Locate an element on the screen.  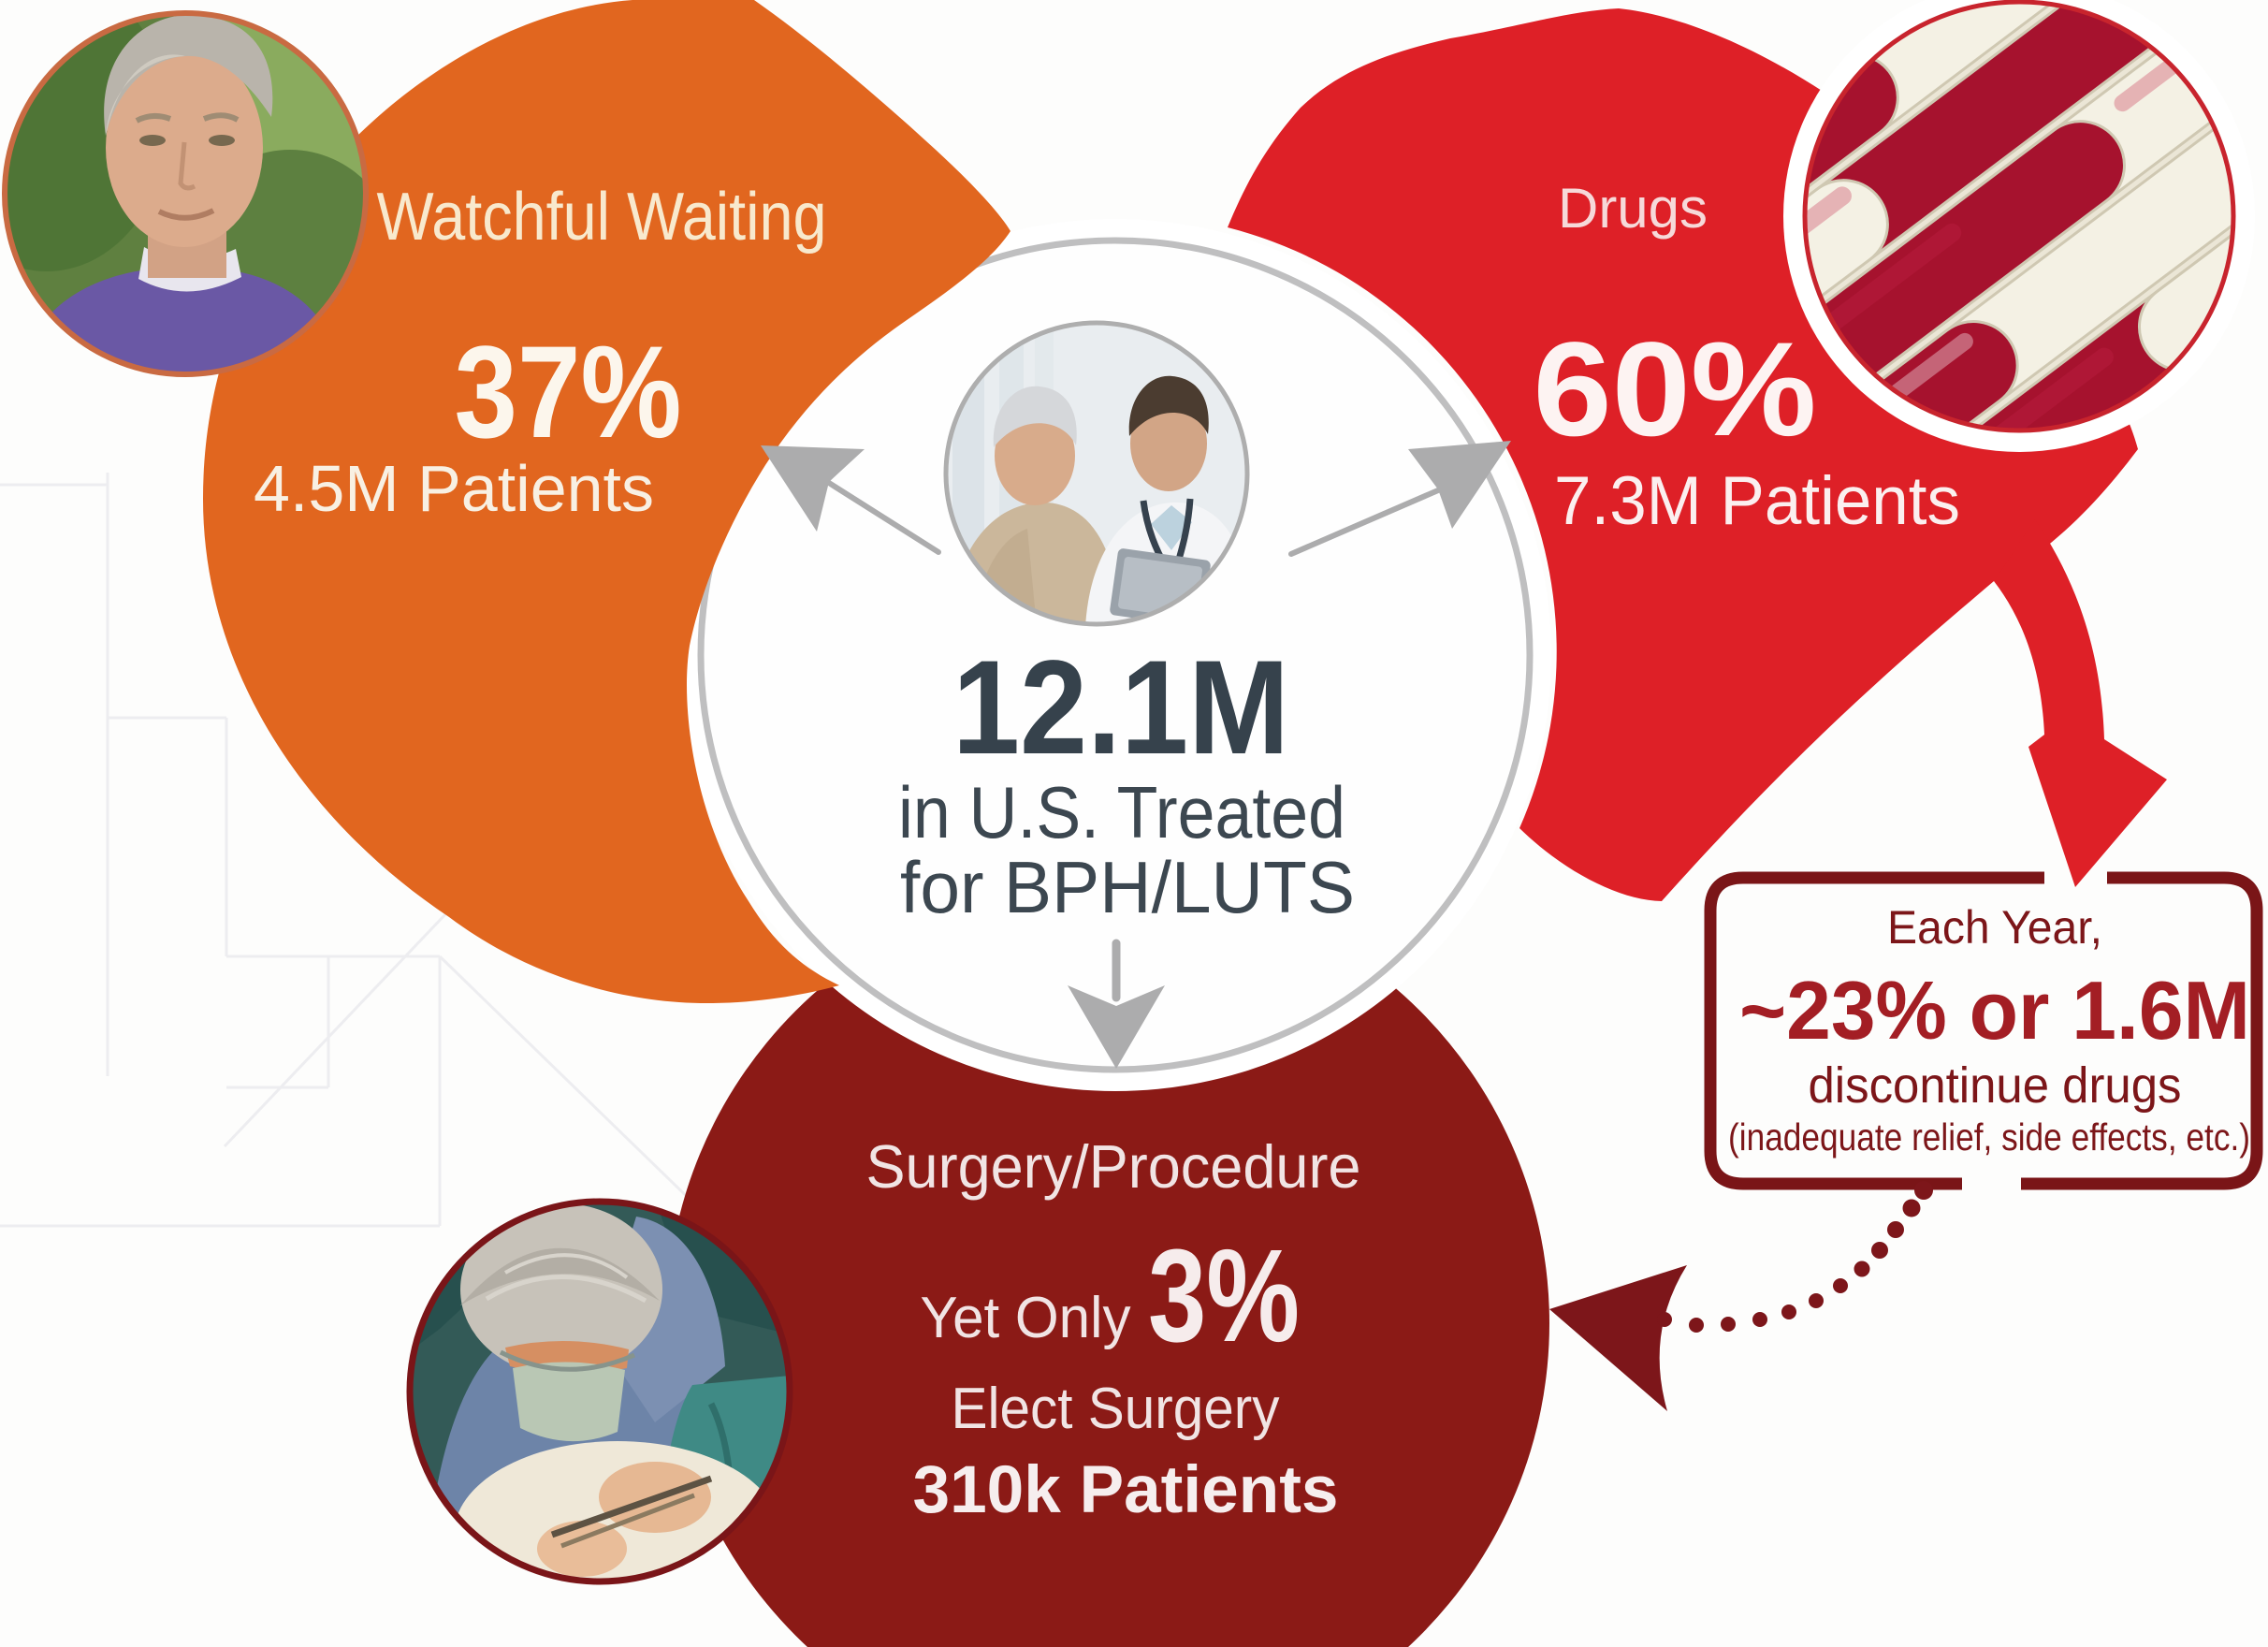
svg-text: 12.1M is located at coordinates (1121, 708).